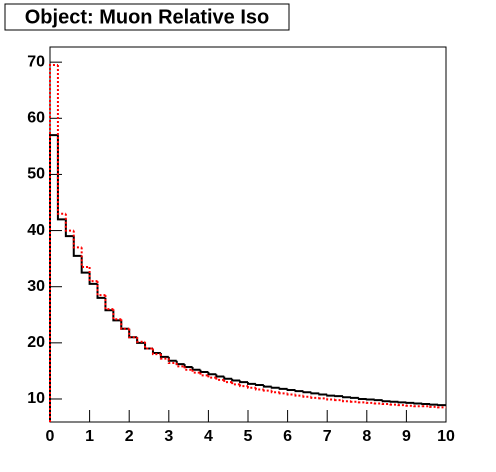 The image size is (496, 472). I want to click on x-tick-label: 5, so click(248, 436).